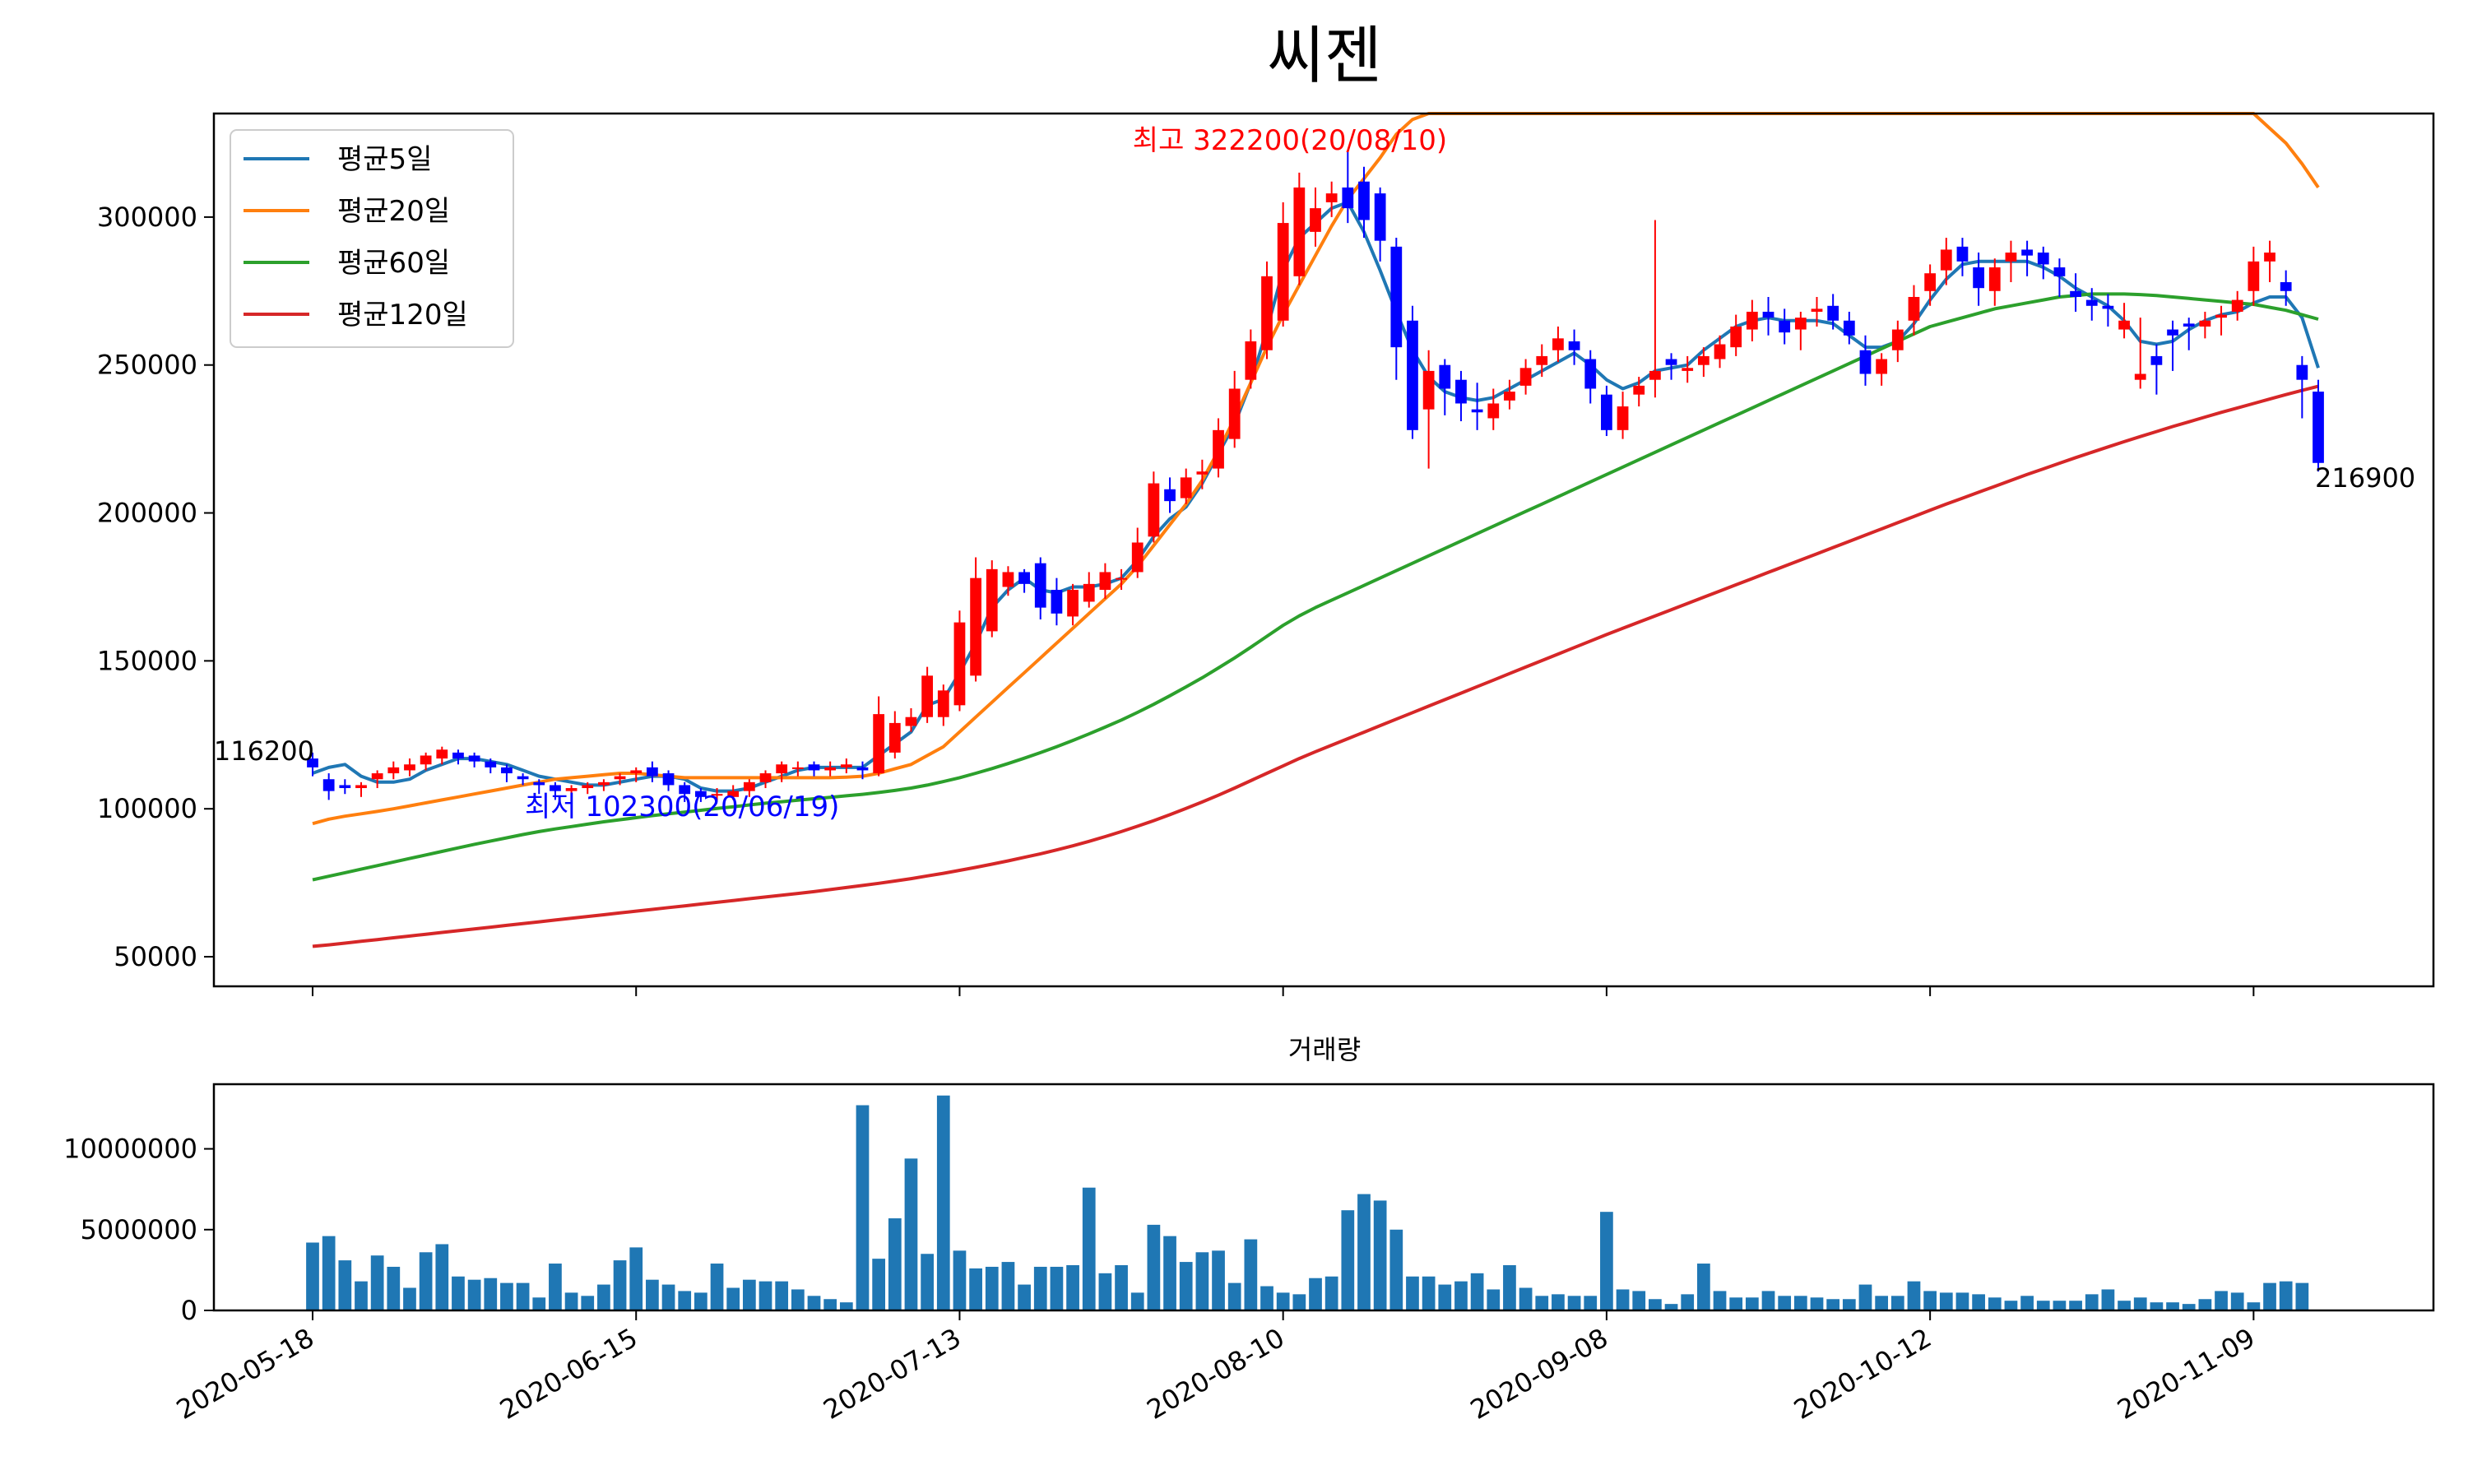 The height and width of the screenshot is (1484, 2468). I want to click on volume-y-tick-label: 5000000, so click(138, 1229).